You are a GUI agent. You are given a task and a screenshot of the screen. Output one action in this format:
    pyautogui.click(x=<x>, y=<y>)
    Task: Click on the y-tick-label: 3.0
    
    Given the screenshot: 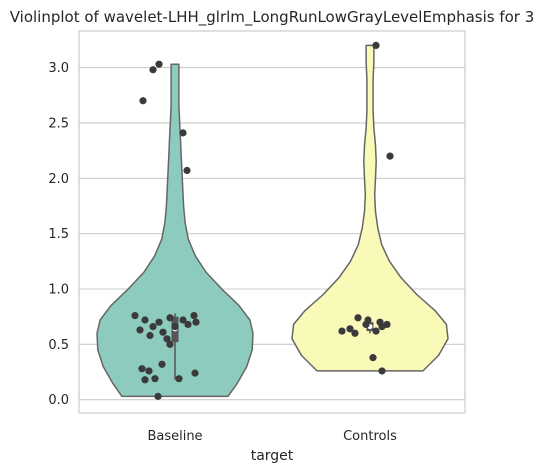 What is the action you would take?
    pyautogui.click(x=58, y=68)
    